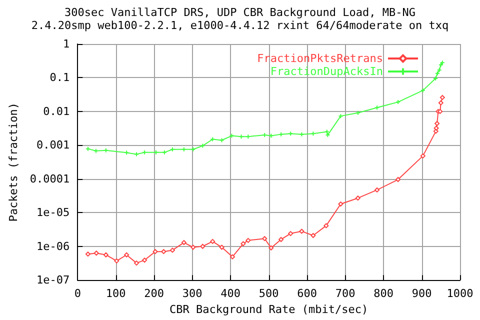 The width and height of the screenshot is (480, 320). What do you see at coordinates (56, 111) in the screenshot?
I see `y-tick-label: 0.01` at bounding box center [56, 111].